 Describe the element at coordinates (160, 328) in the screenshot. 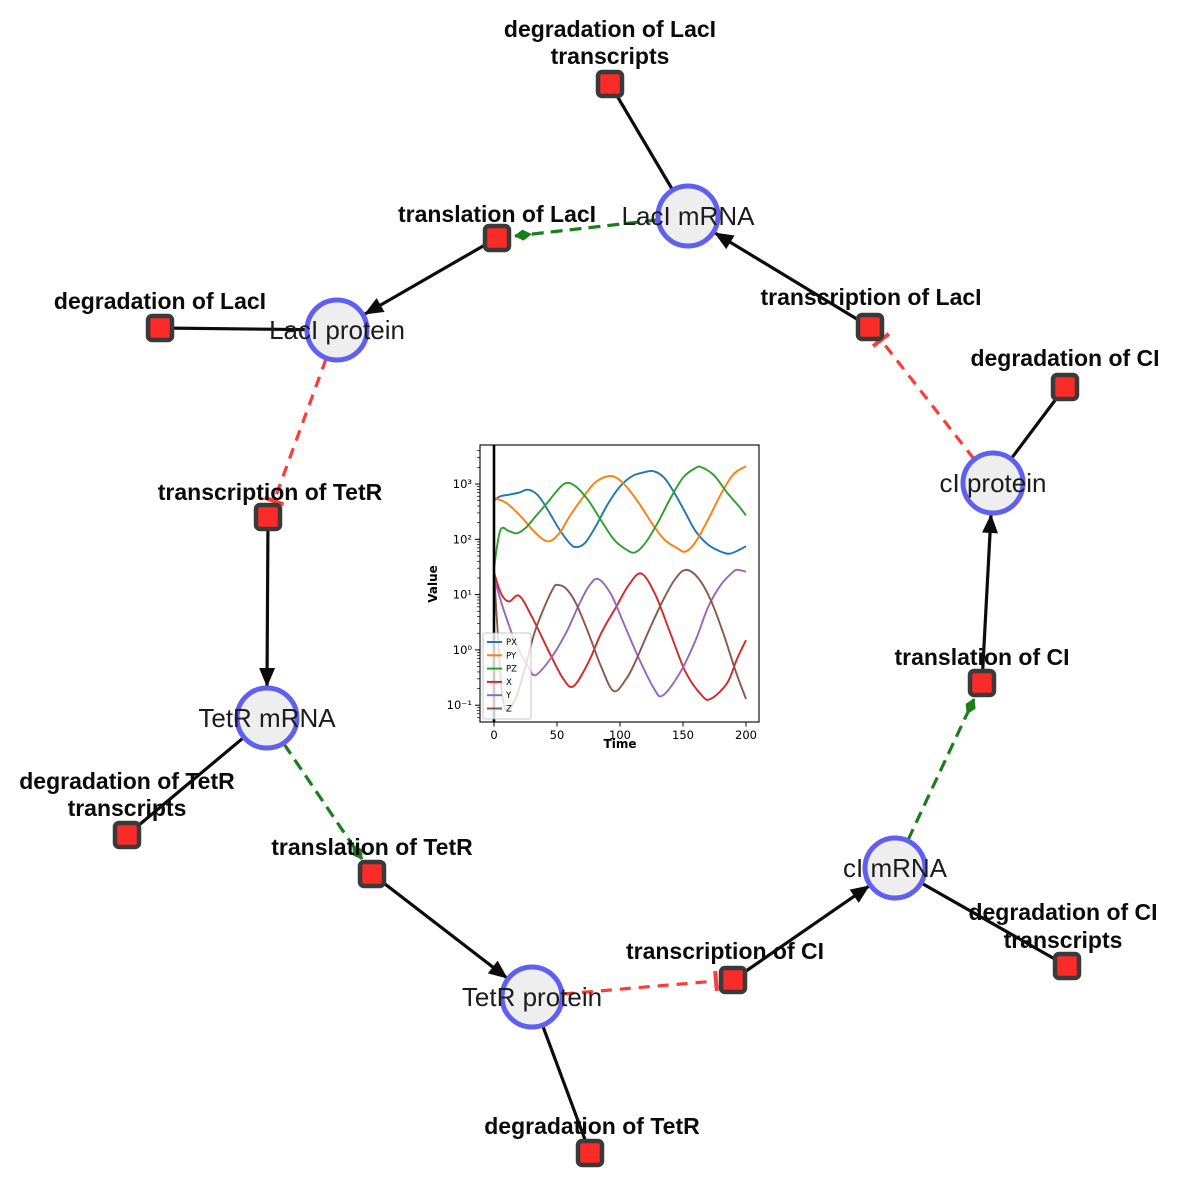

I see `reaction-node-degradation-laci` at that location.